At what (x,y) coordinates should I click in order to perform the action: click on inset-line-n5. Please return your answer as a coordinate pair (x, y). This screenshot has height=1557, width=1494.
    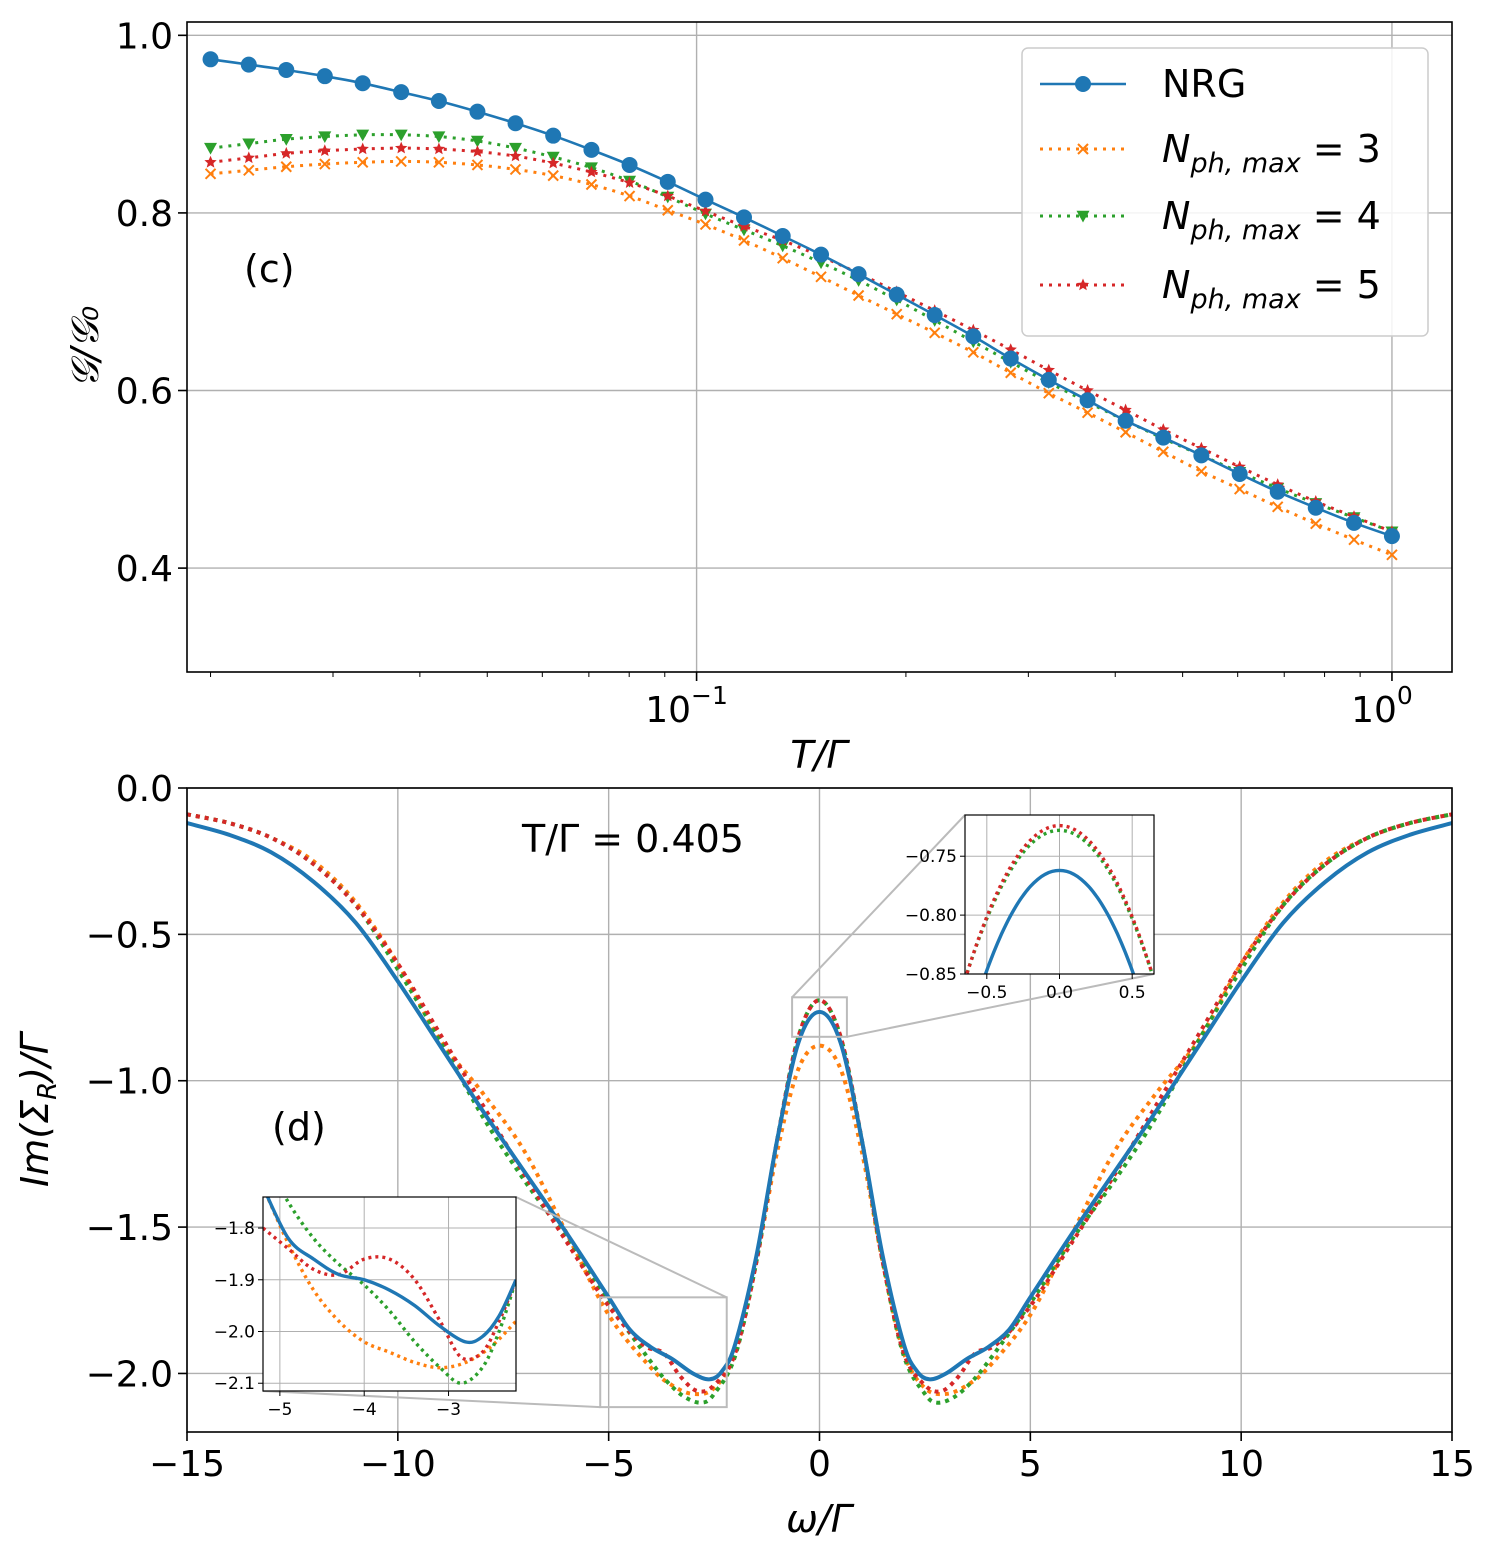
    Looking at the image, I should click on (389, 1294).